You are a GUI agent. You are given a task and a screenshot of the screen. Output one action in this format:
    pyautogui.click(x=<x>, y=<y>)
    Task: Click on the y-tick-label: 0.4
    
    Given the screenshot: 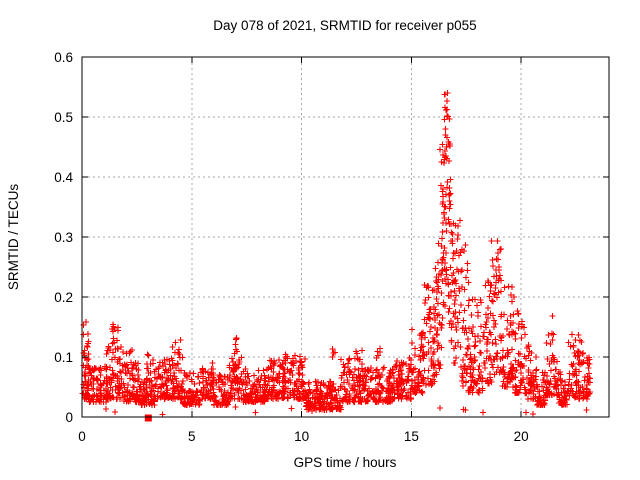 What is the action you would take?
    pyautogui.click(x=63, y=177)
    